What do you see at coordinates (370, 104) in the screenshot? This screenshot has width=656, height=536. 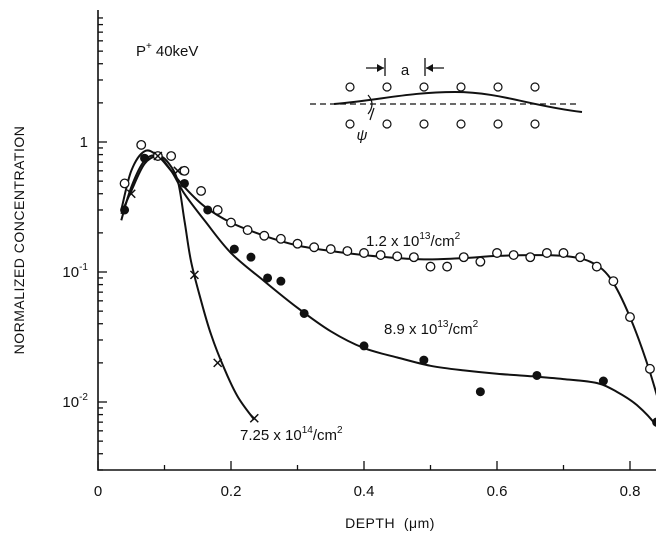 I see `inset-angle-arc` at bounding box center [370, 104].